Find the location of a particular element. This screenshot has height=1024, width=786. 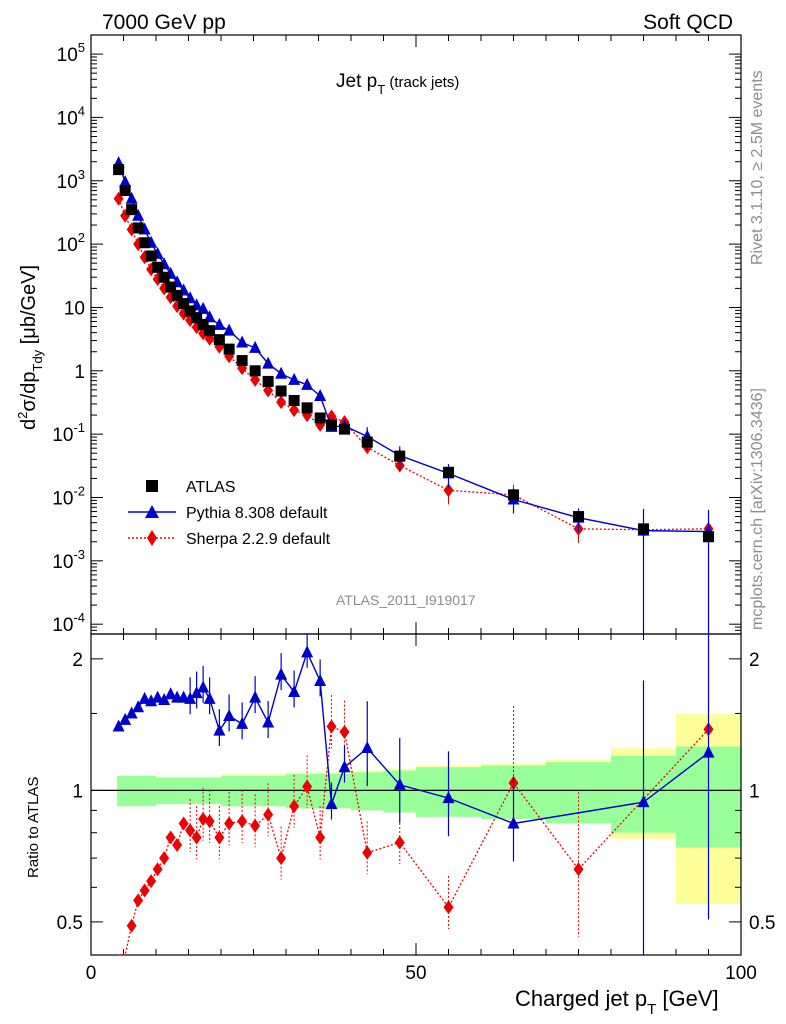

y-tick-label: 10⁴ is located at coordinates (71, 116).